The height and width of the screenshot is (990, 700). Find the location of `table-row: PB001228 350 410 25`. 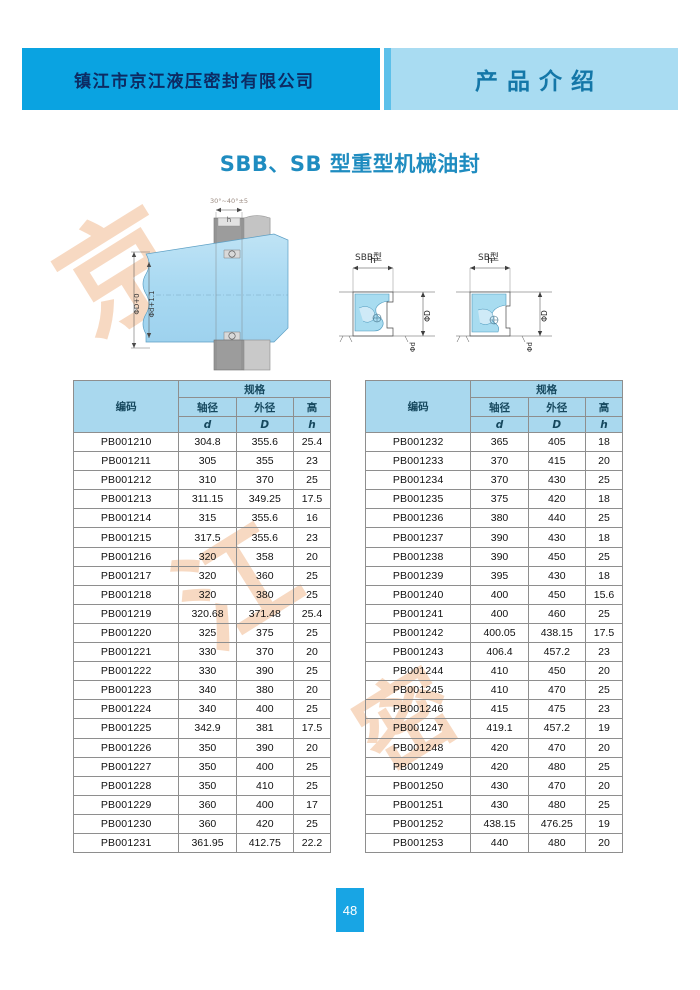

table-row: PB001228 350 410 25 is located at coordinates (202, 785).